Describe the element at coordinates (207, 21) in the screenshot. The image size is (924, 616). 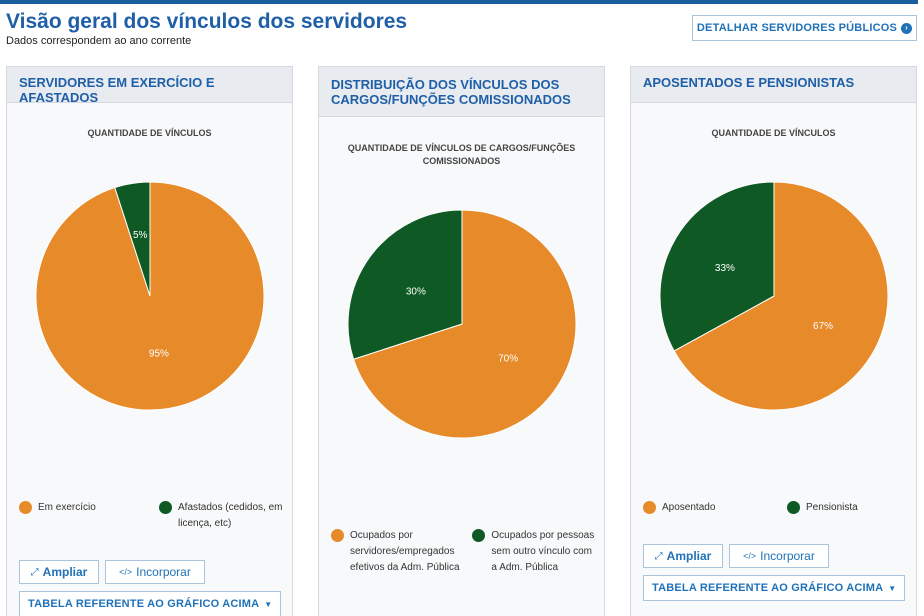
I see `page-title: Visão geral dos vínculos dos servidores` at that location.